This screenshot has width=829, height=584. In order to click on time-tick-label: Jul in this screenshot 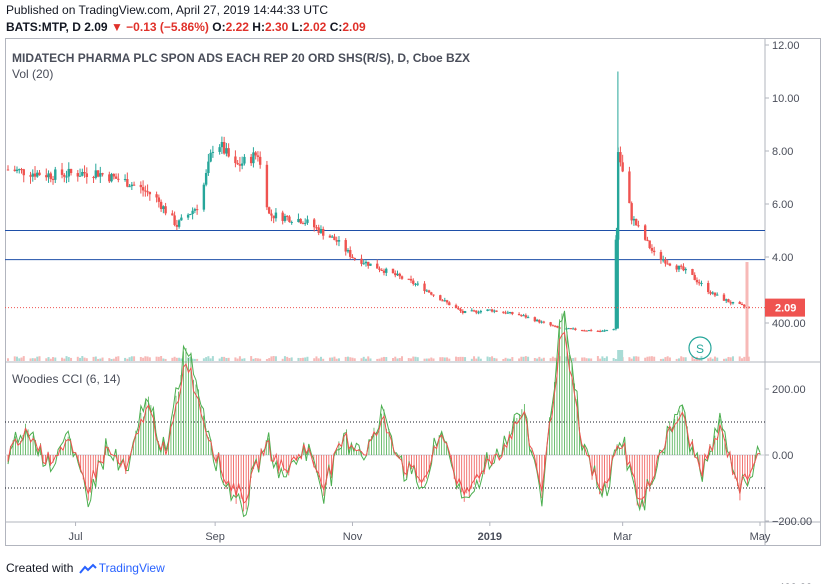, I will do `click(76, 537)`.